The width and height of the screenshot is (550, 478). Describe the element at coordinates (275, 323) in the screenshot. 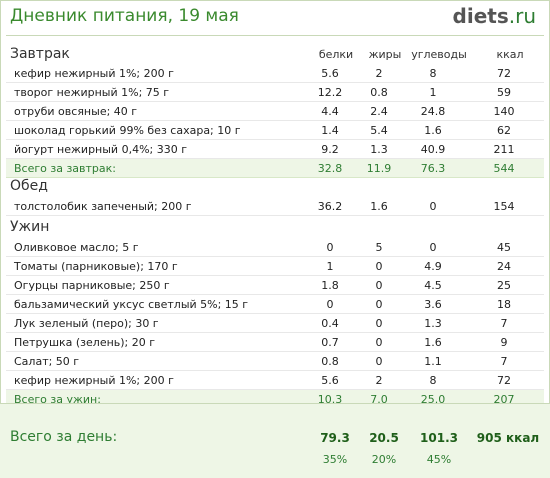

I see `table-row: Лук зеленый (перо); 30 г 0.4 0 1.3 7` at that location.